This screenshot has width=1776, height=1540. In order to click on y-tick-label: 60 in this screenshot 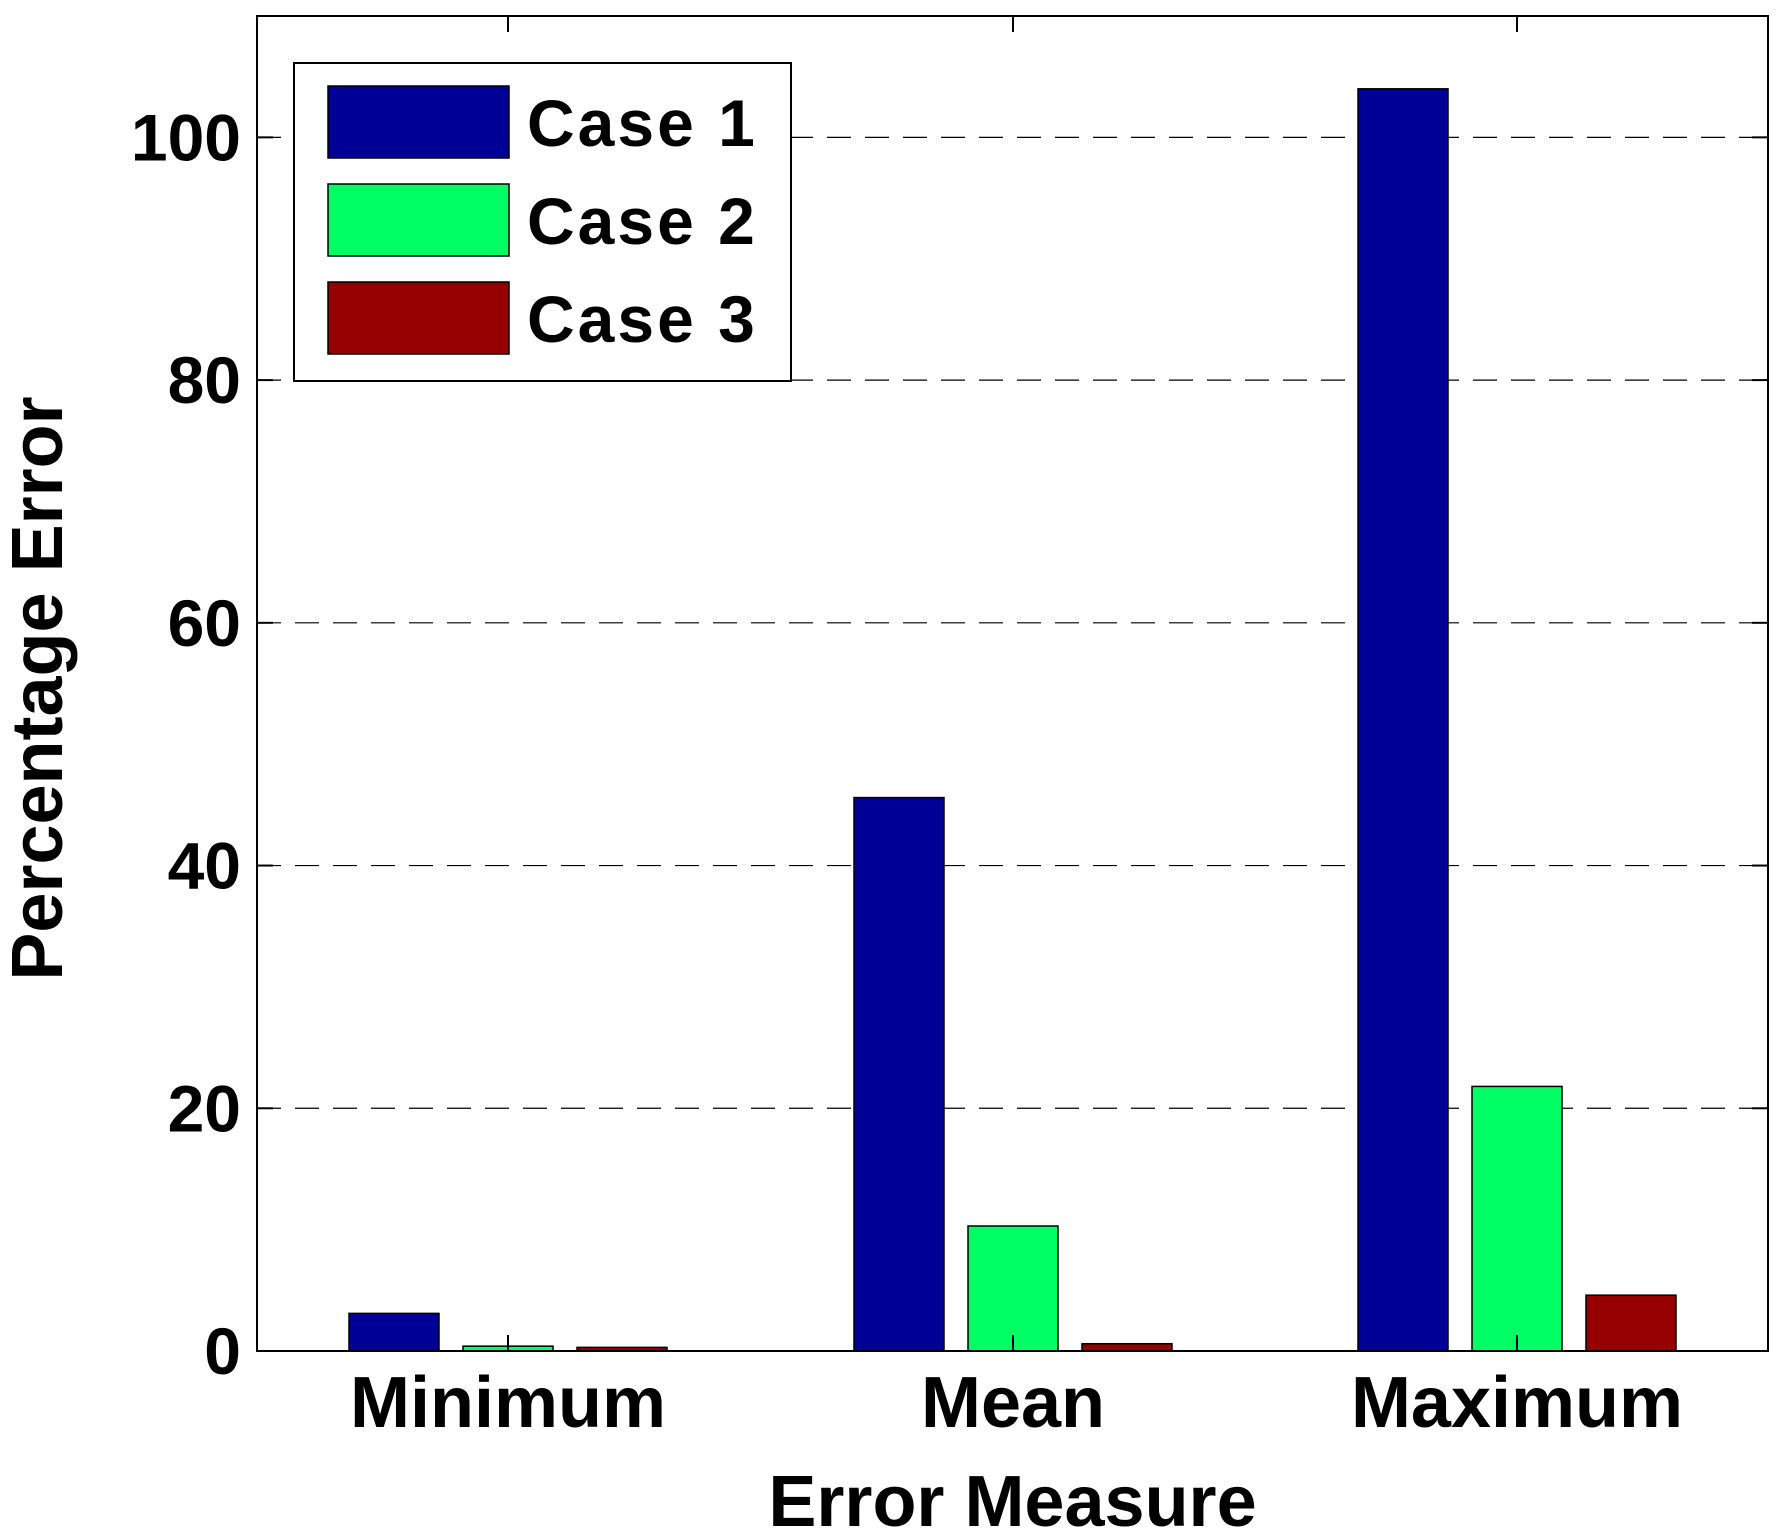, I will do `click(204, 623)`.